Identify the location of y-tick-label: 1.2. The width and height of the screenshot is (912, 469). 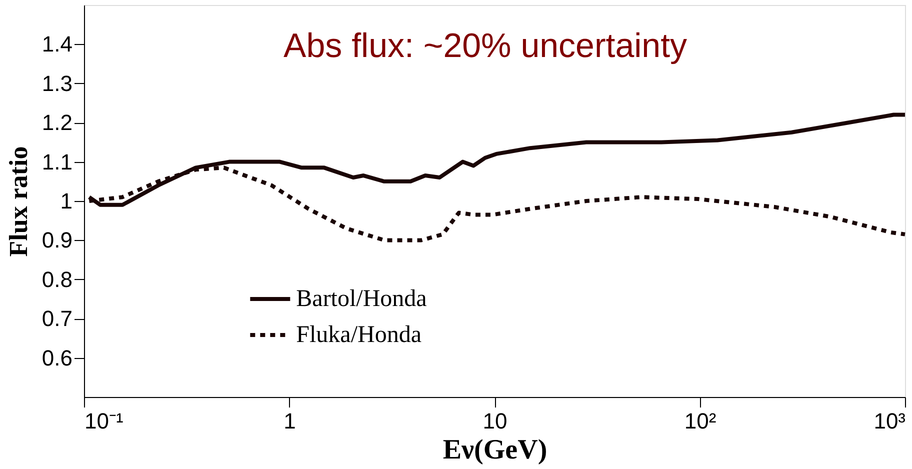
(57, 123).